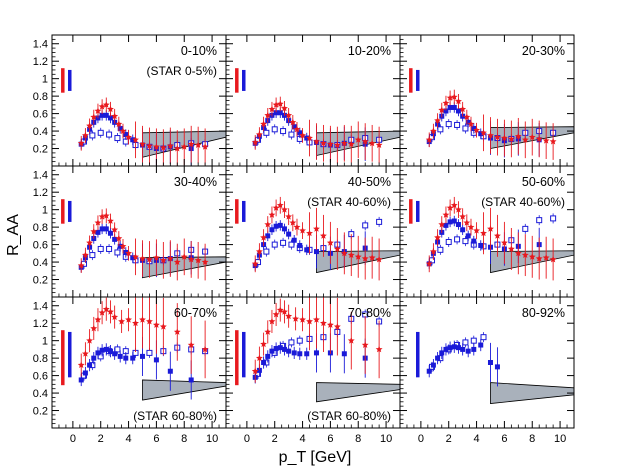 The width and height of the screenshot is (627, 470). What do you see at coordinates (182, 71) in the screenshot?
I see `reference-note: (STAR 0-5%)` at bounding box center [182, 71].